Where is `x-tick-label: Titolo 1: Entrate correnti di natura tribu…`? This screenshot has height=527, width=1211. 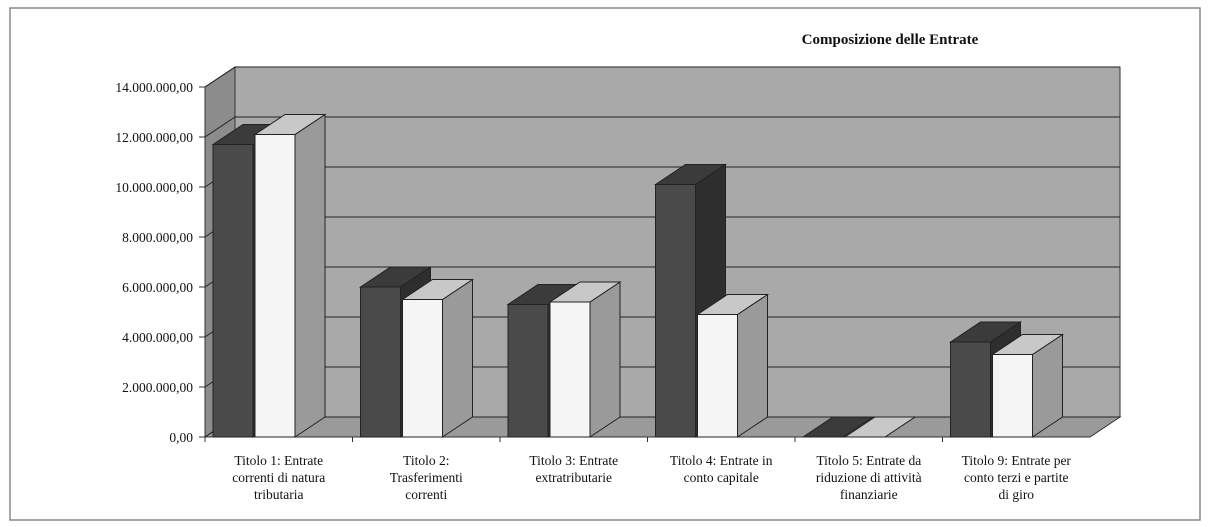 x-tick-label: Titolo 1: Entrate correnti di natura tribu… is located at coordinates (278, 477).